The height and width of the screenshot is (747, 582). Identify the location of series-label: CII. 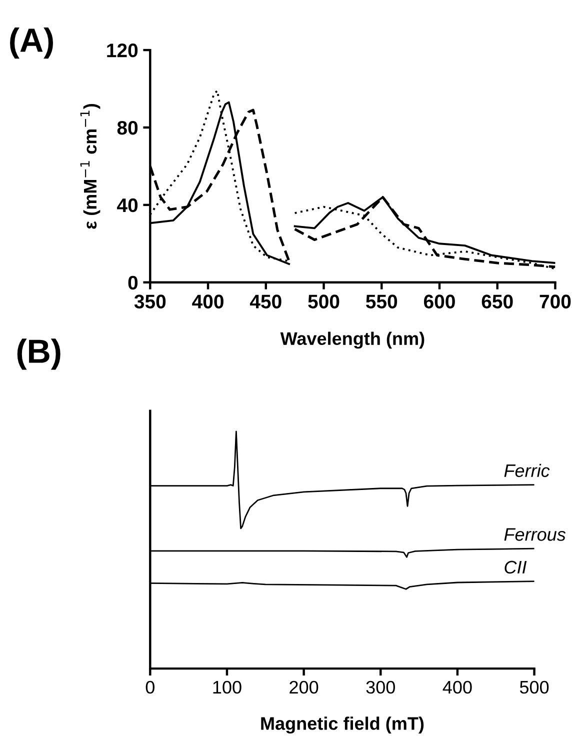
(515, 567).